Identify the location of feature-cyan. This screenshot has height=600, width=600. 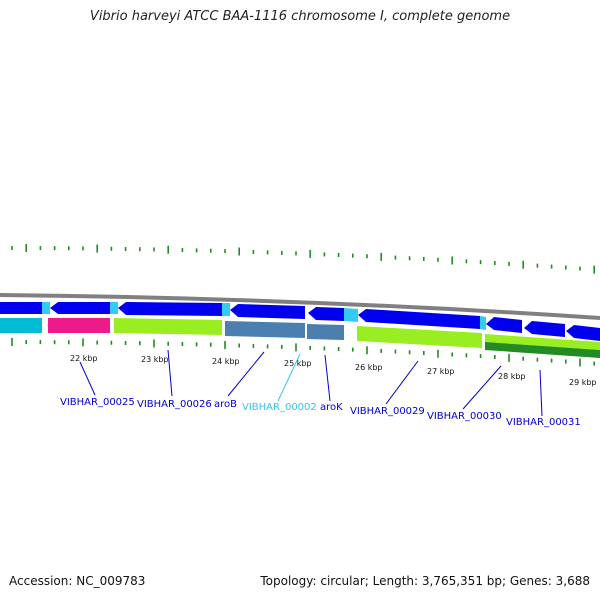
(21, 325).